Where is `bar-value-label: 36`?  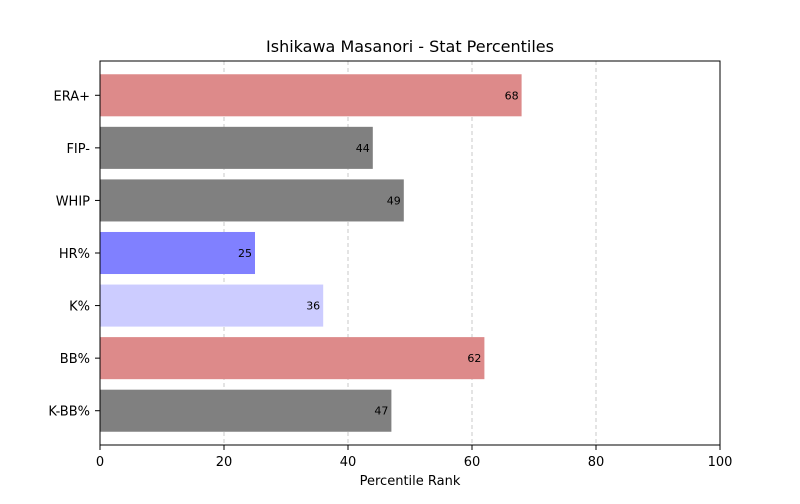 bar-value-label: 36 is located at coordinates (313, 306).